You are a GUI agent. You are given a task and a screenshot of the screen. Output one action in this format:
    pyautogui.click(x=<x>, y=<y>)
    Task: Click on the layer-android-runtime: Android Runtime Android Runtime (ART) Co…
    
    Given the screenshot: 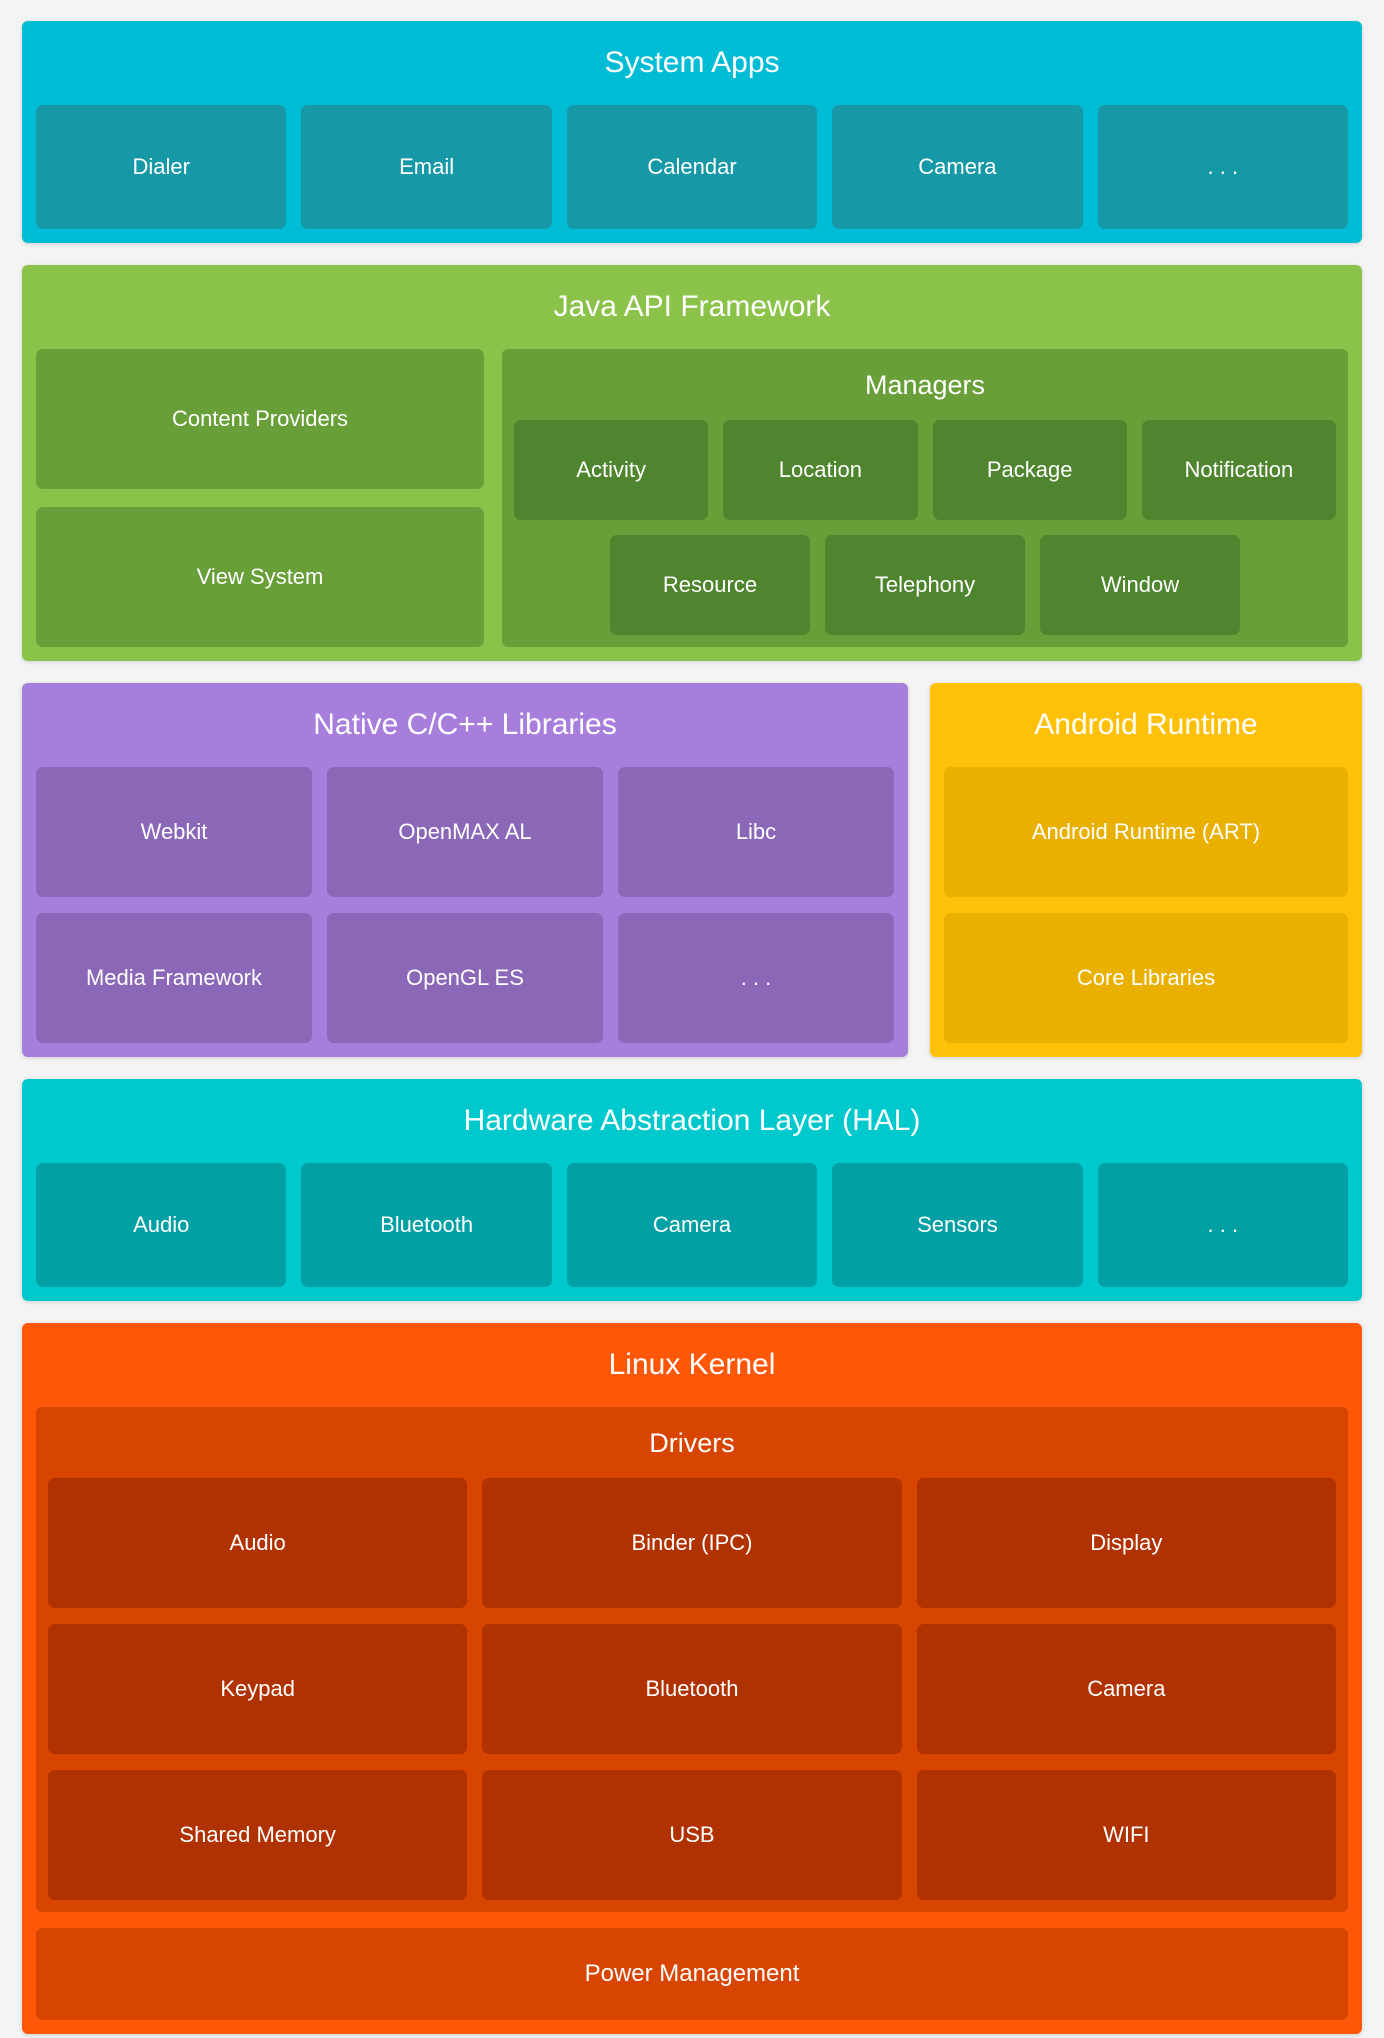 What is the action you would take?
    pyautogui.click(x=1146, y=870)
    